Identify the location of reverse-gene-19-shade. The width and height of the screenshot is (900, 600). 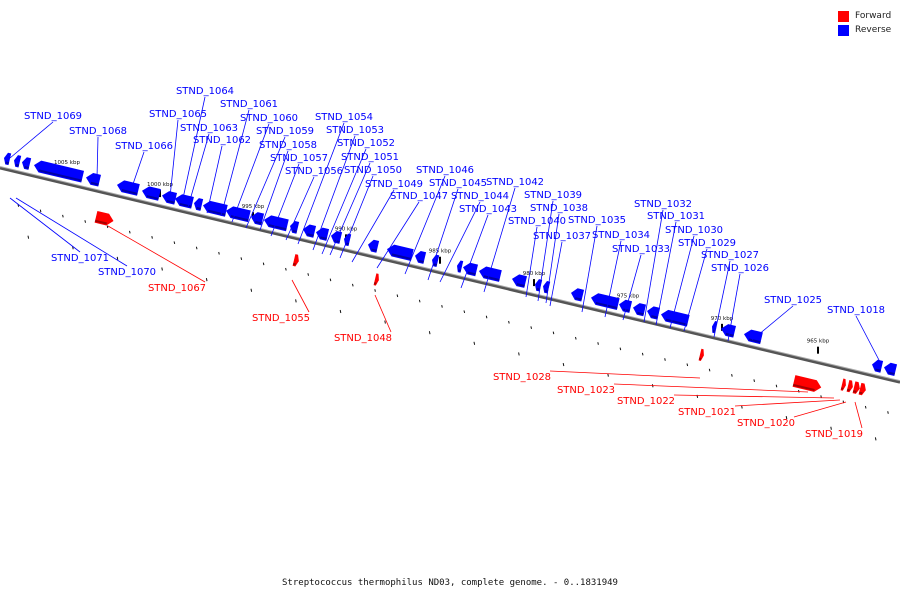
(374, 250).